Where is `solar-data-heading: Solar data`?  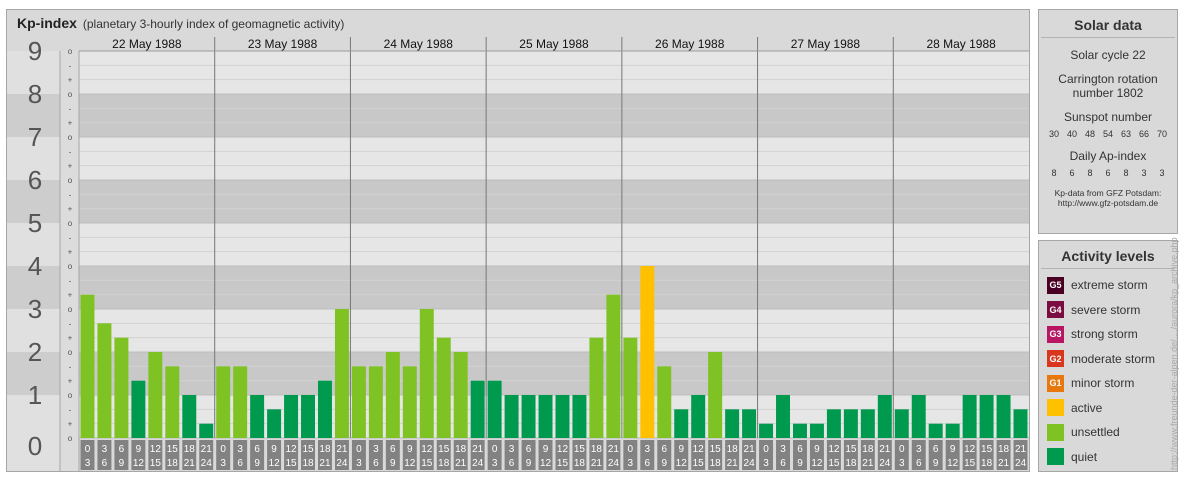 solar-data-heading: Solar data is located at coordinates (1108, 24).